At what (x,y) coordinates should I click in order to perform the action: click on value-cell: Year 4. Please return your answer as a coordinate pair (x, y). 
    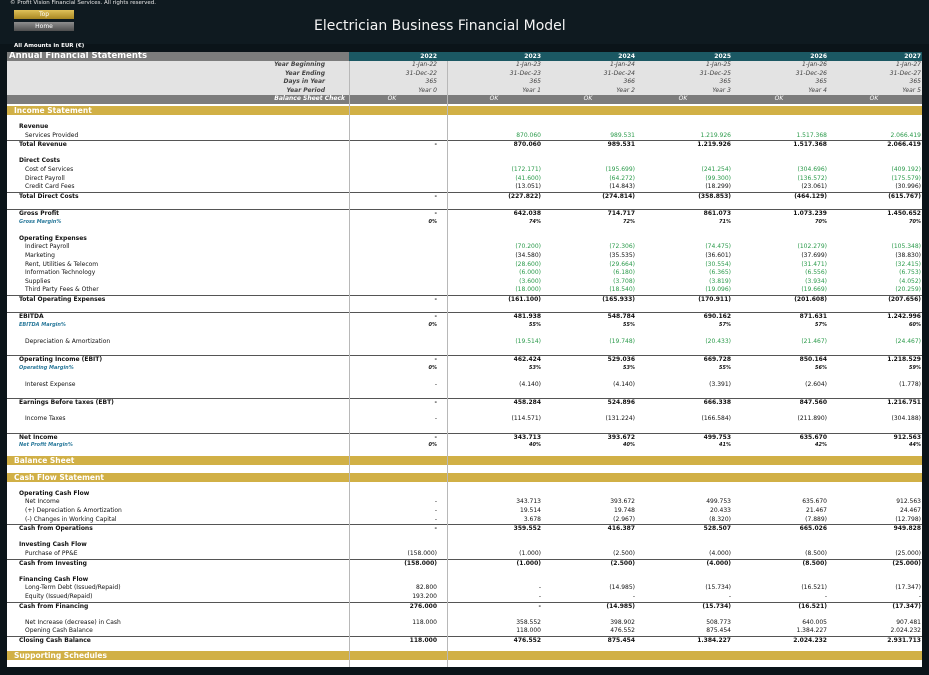
    Looking at the image, I should click on (817, 90).